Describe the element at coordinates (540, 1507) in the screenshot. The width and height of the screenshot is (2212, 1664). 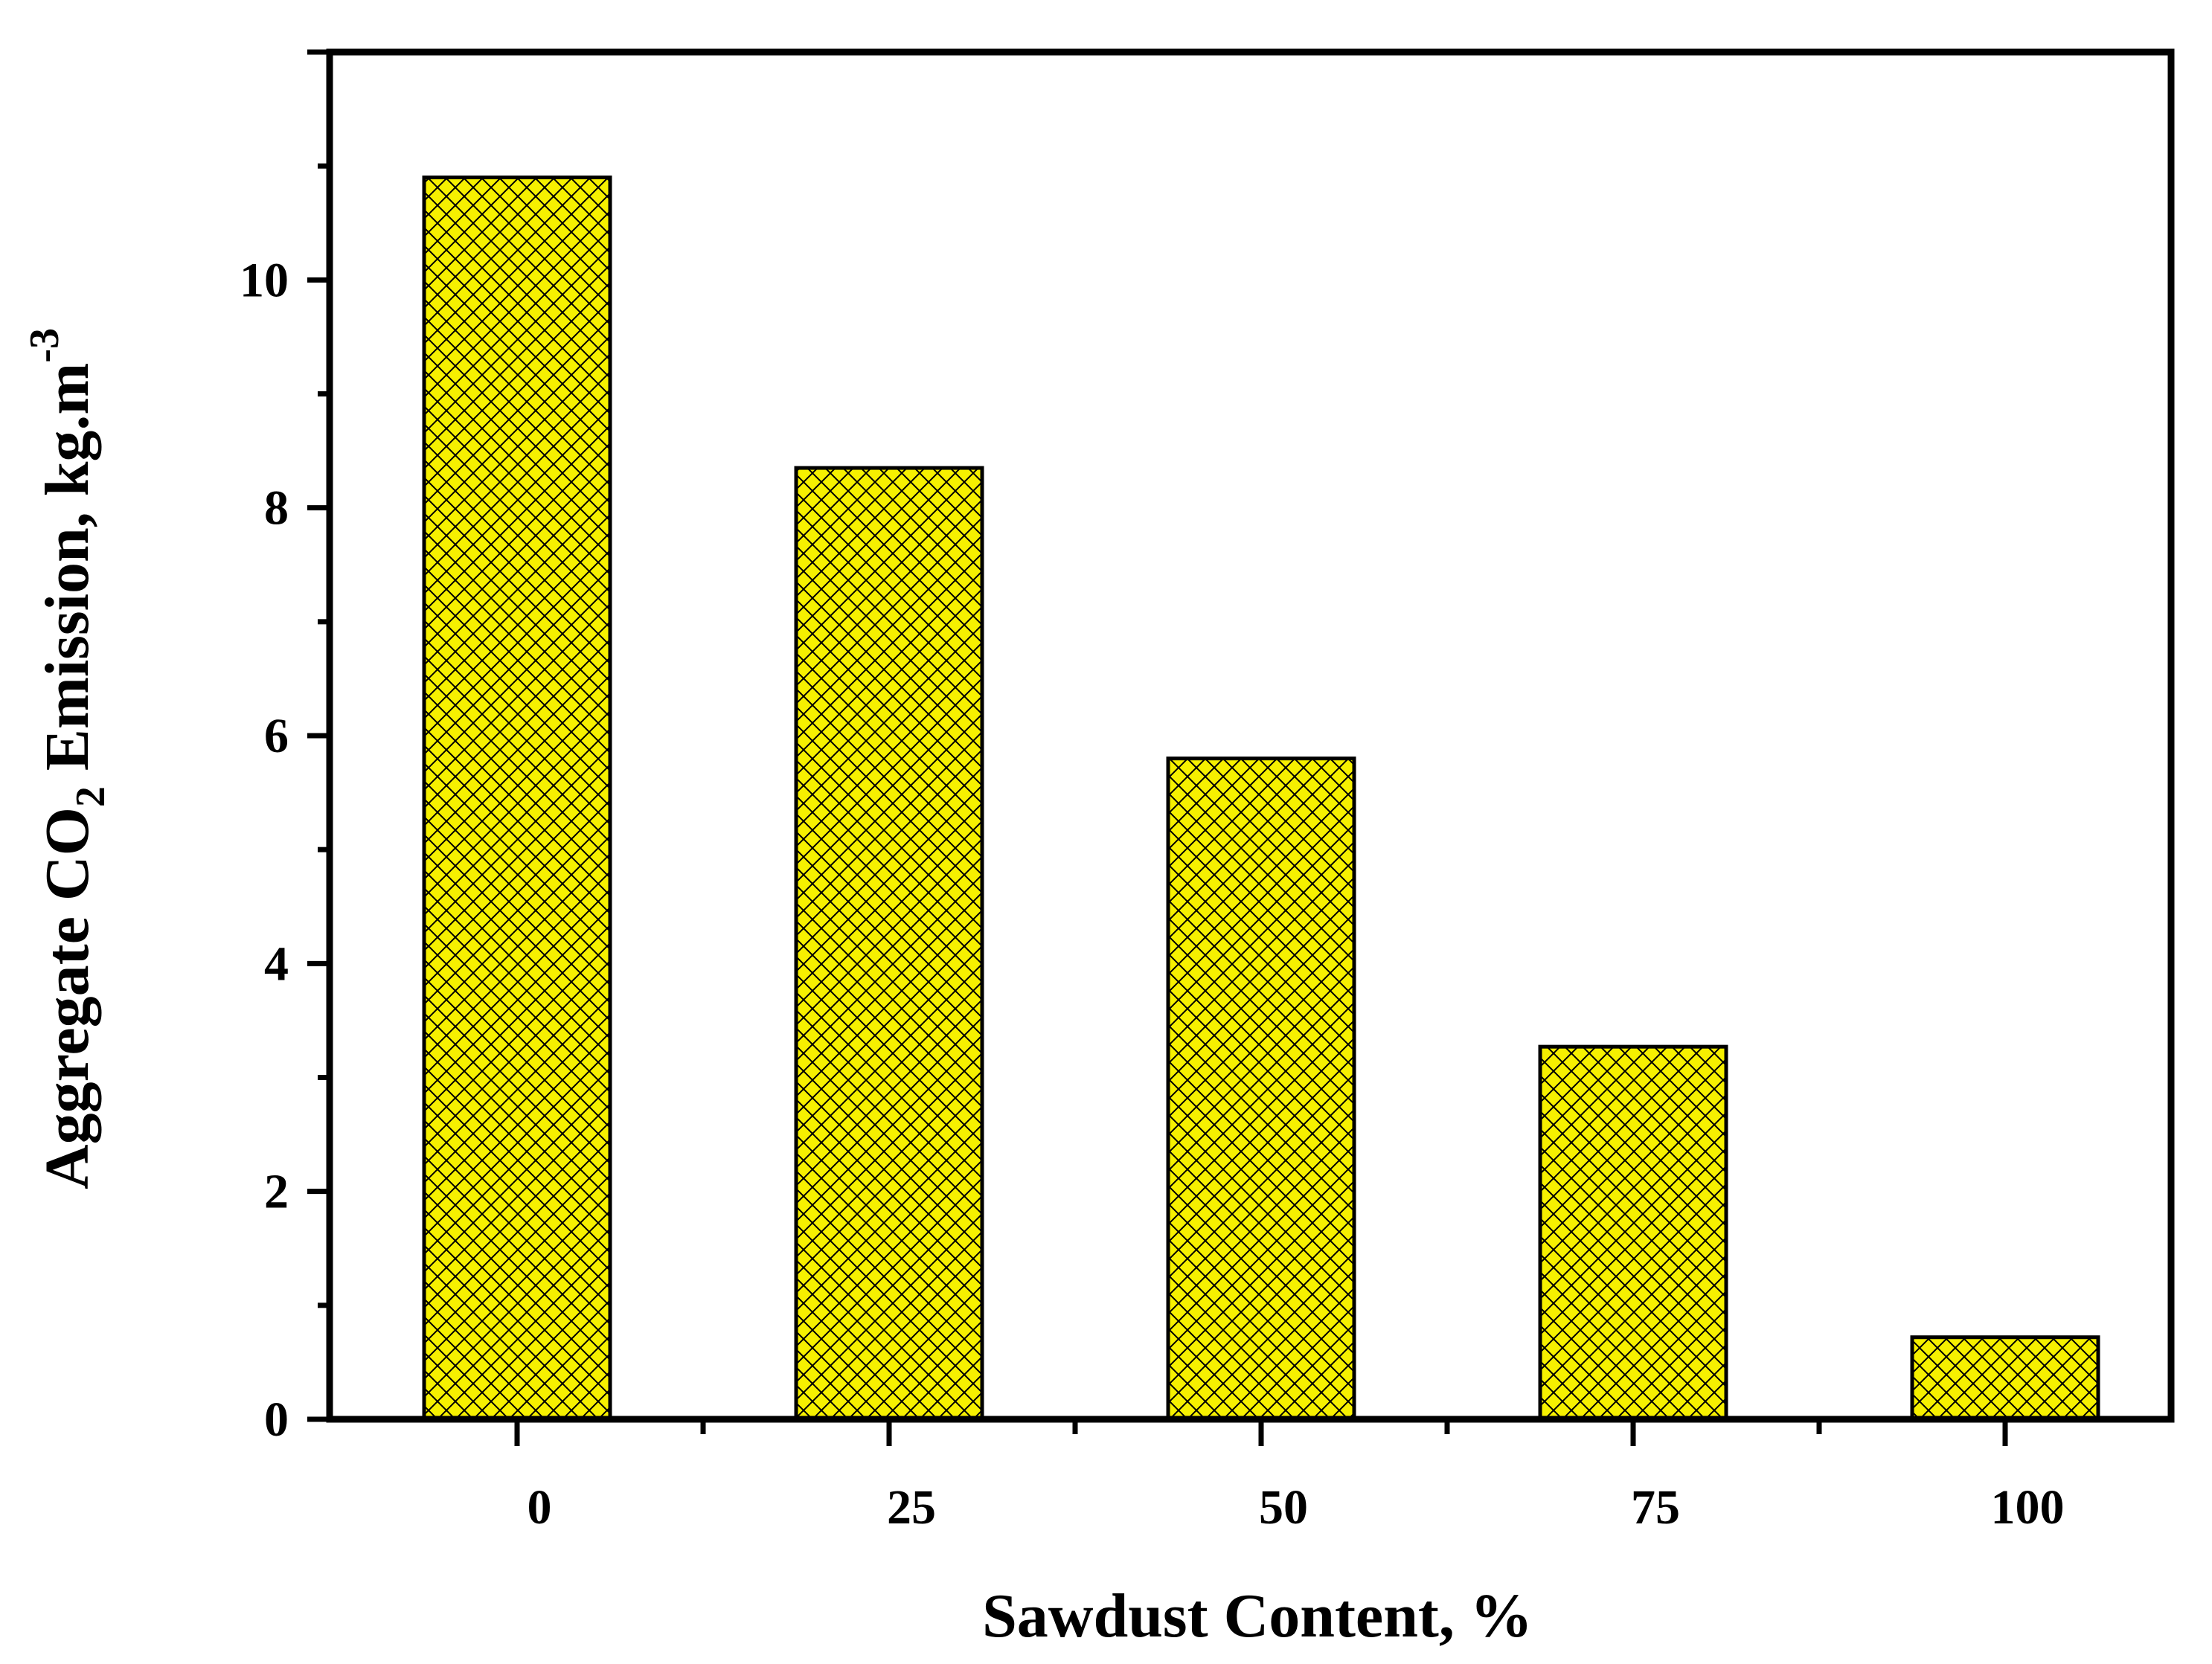
I see `x-tick-label: 0` at that location.